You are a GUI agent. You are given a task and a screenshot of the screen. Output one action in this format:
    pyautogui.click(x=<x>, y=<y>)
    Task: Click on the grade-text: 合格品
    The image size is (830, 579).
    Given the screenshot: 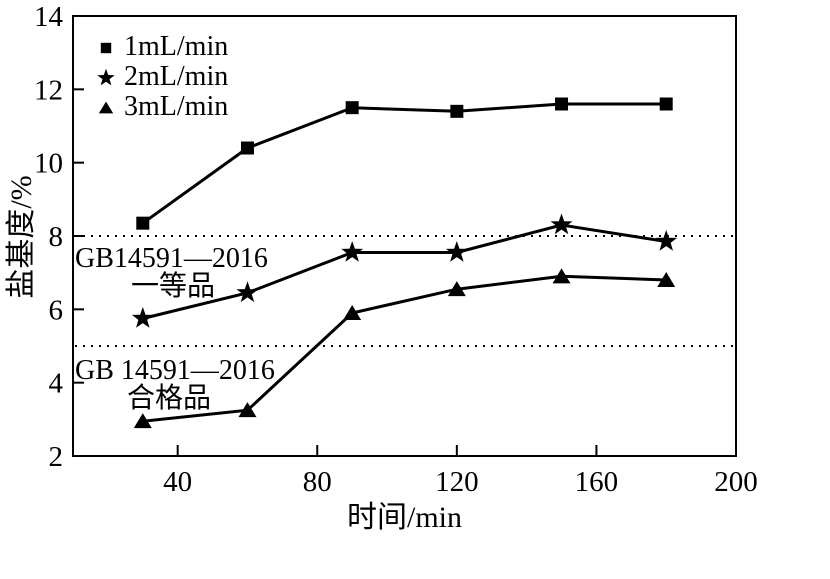 What is the action you would take?
    pyautogui.click(x=169, y=398)
    